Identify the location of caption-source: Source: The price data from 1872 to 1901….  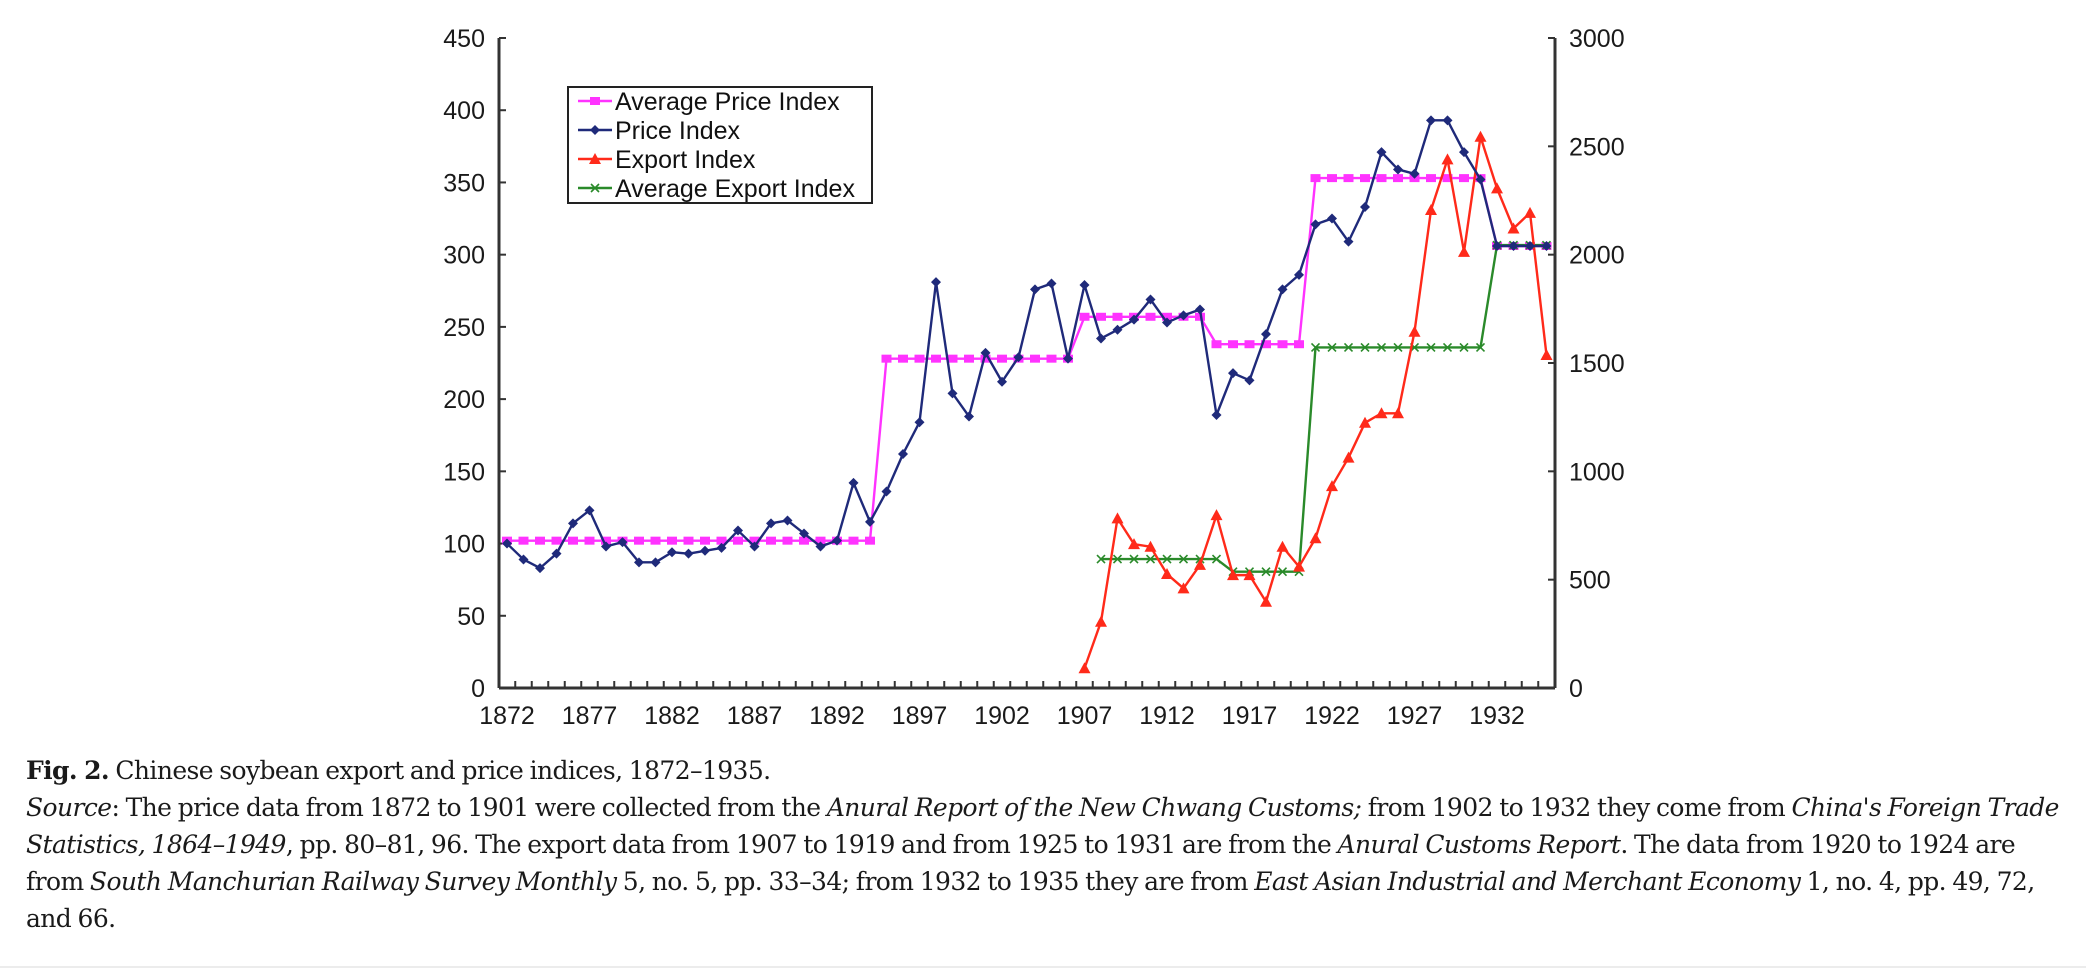
(1046, 863).